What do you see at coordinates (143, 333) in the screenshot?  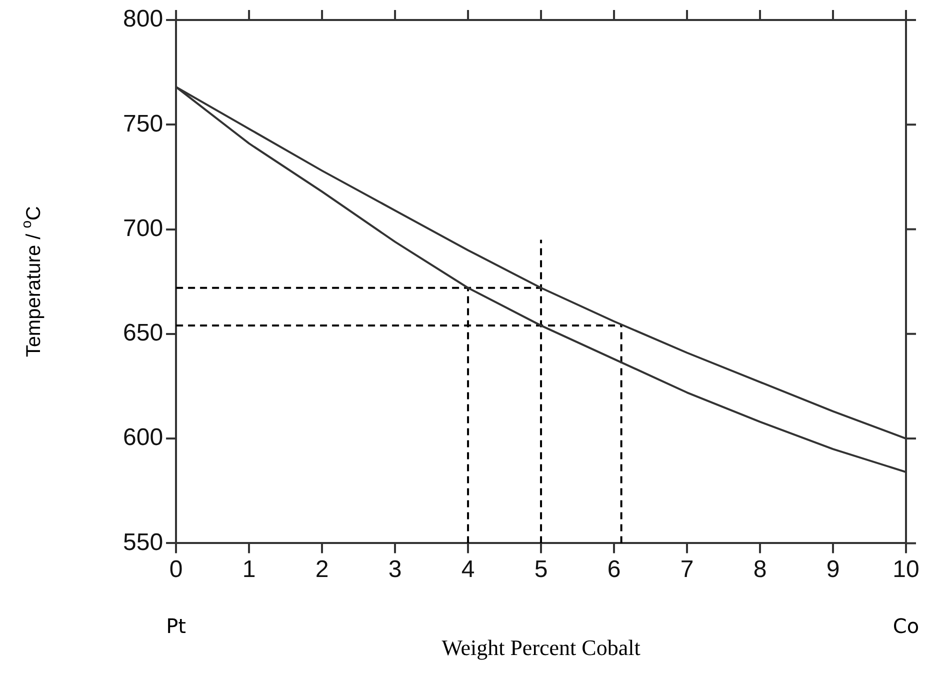 I see `y-tick-label: 650` at bounding box center [143, 333].